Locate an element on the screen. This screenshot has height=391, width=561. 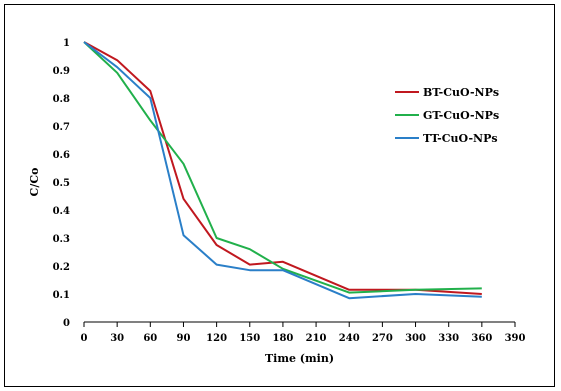
y-tick-label: 0.2 is located at coordinates (61, 267).